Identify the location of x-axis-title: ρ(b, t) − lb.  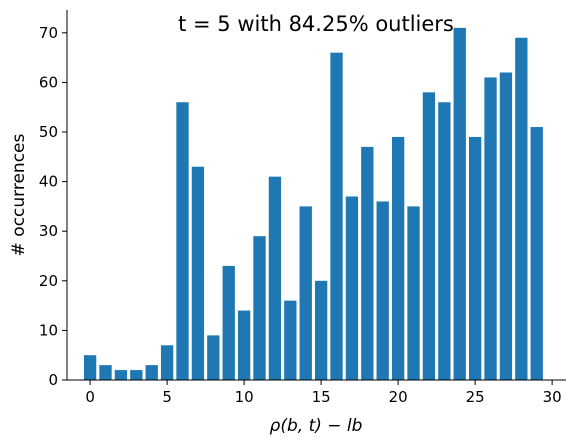
(316, 426).